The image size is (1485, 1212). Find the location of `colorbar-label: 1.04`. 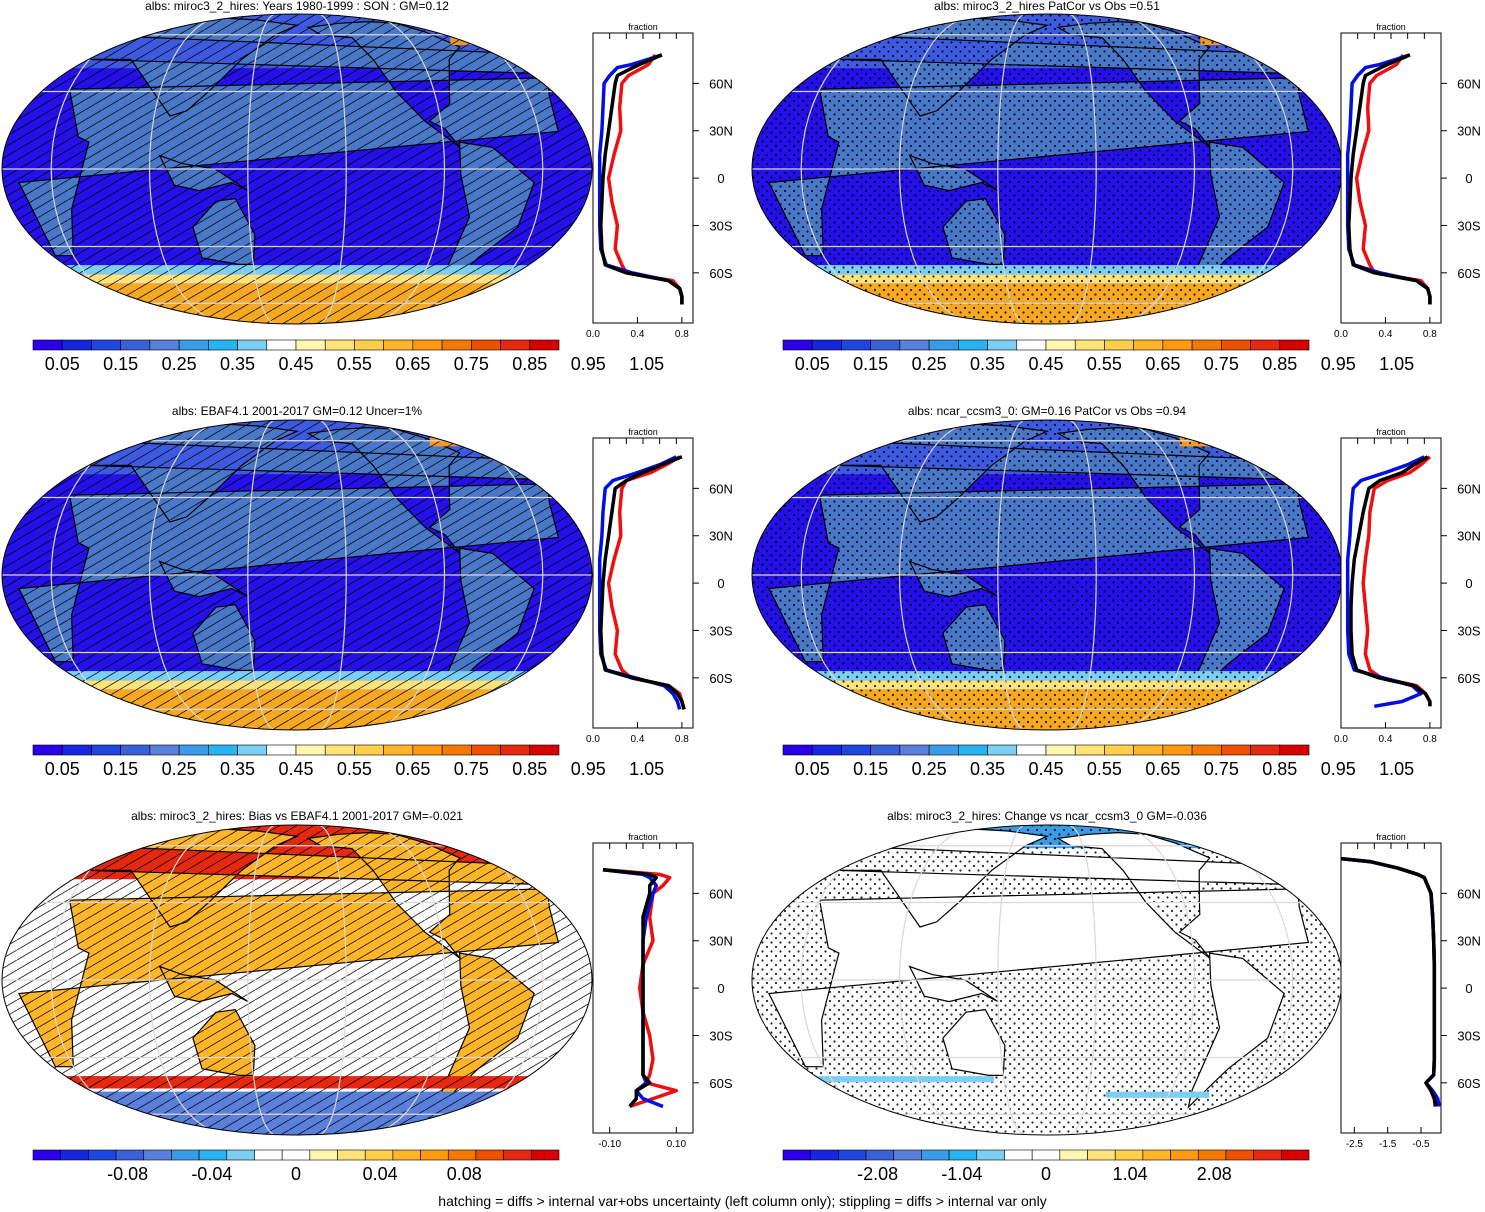

colorbar-label: 1.04 is located at coordinates (1130, 1174).